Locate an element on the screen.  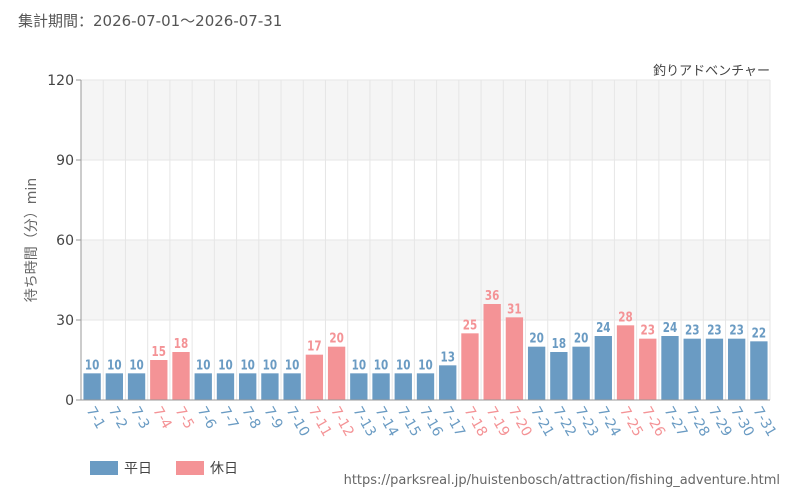
y-tick-label: 60 is located at coordinates (65, 241).